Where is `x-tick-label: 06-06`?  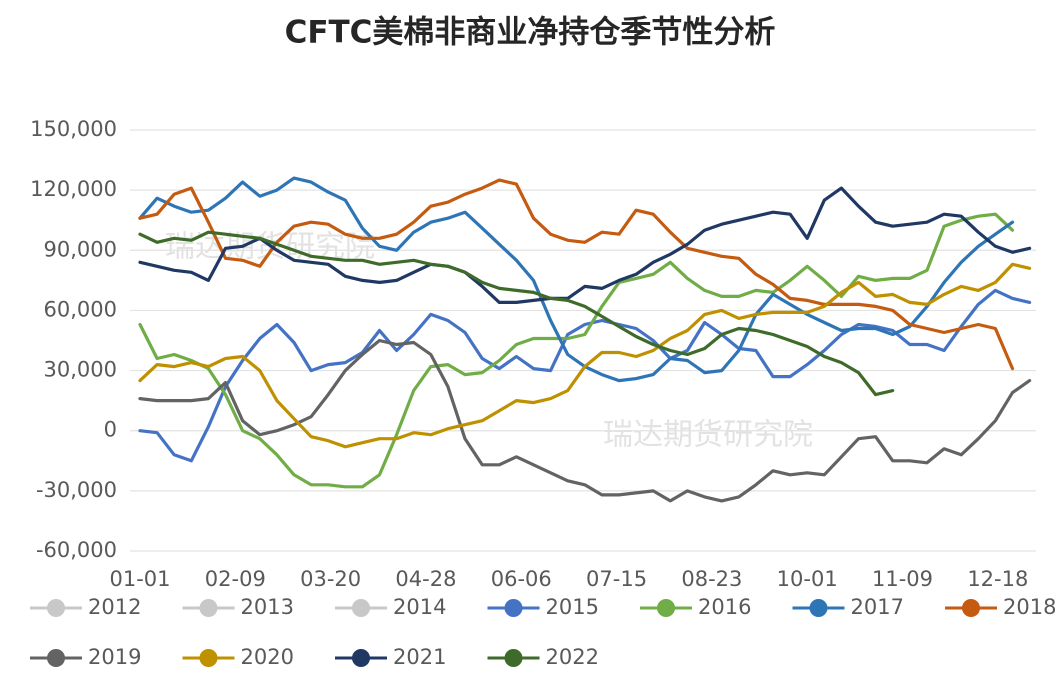 x-tick-label: 06-06 is located at coordinates (521, 579).